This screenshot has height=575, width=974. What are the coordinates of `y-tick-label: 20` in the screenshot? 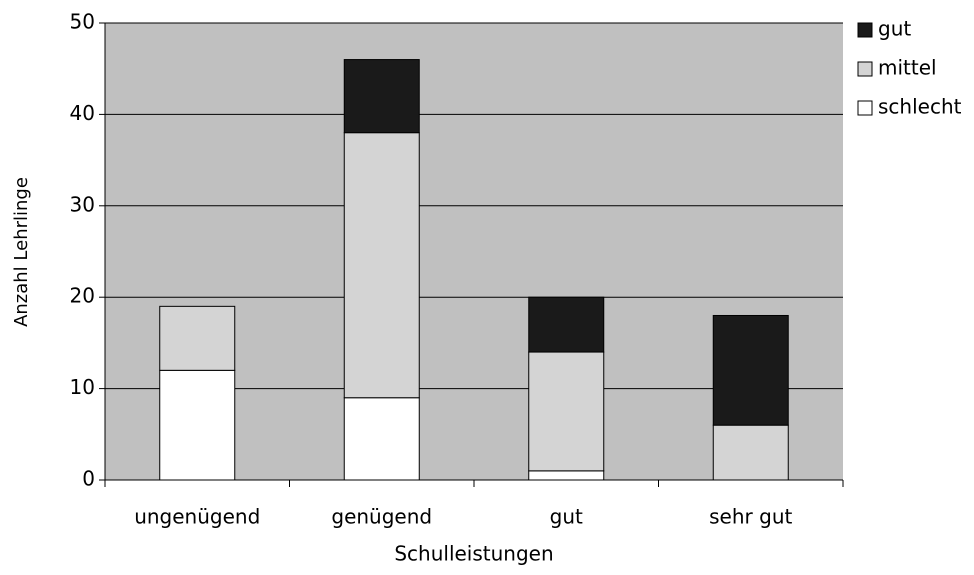 It's located at (82, 296).